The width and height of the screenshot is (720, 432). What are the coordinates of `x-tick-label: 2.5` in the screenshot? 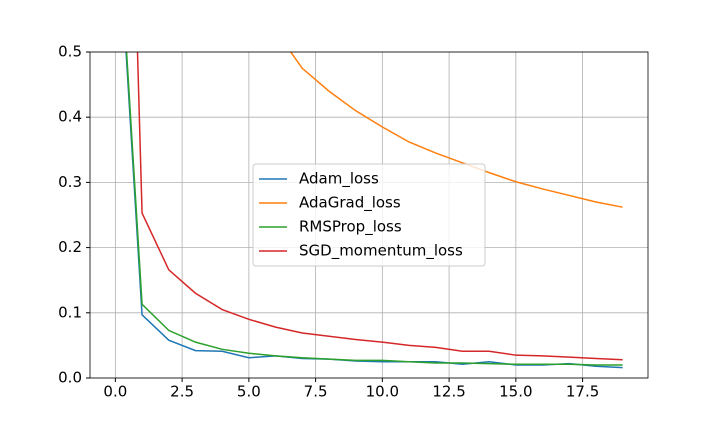 It's located at (182, 392).